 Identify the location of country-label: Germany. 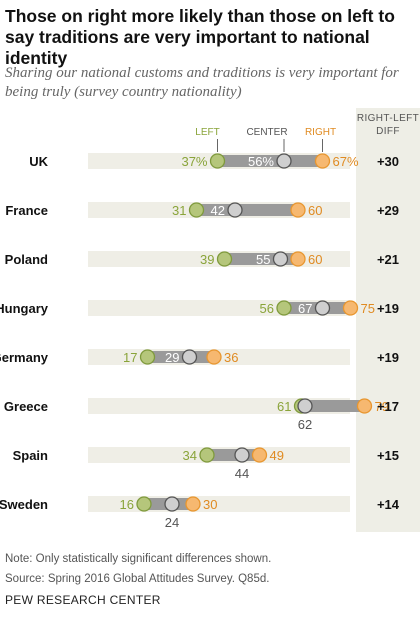
(24, 357).